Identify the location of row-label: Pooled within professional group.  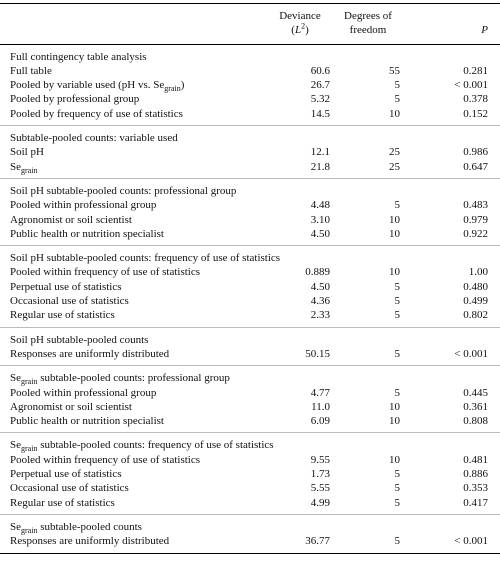
(135, 205).